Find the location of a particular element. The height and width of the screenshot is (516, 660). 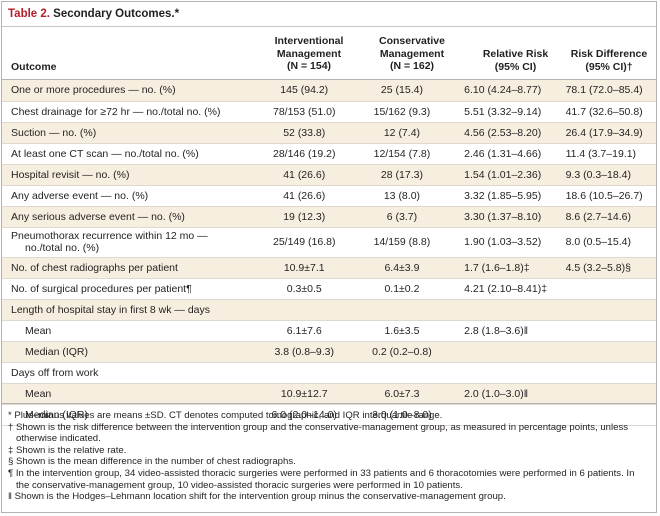

cell-outcome: Days off from work is located at coordinates (55, 372).